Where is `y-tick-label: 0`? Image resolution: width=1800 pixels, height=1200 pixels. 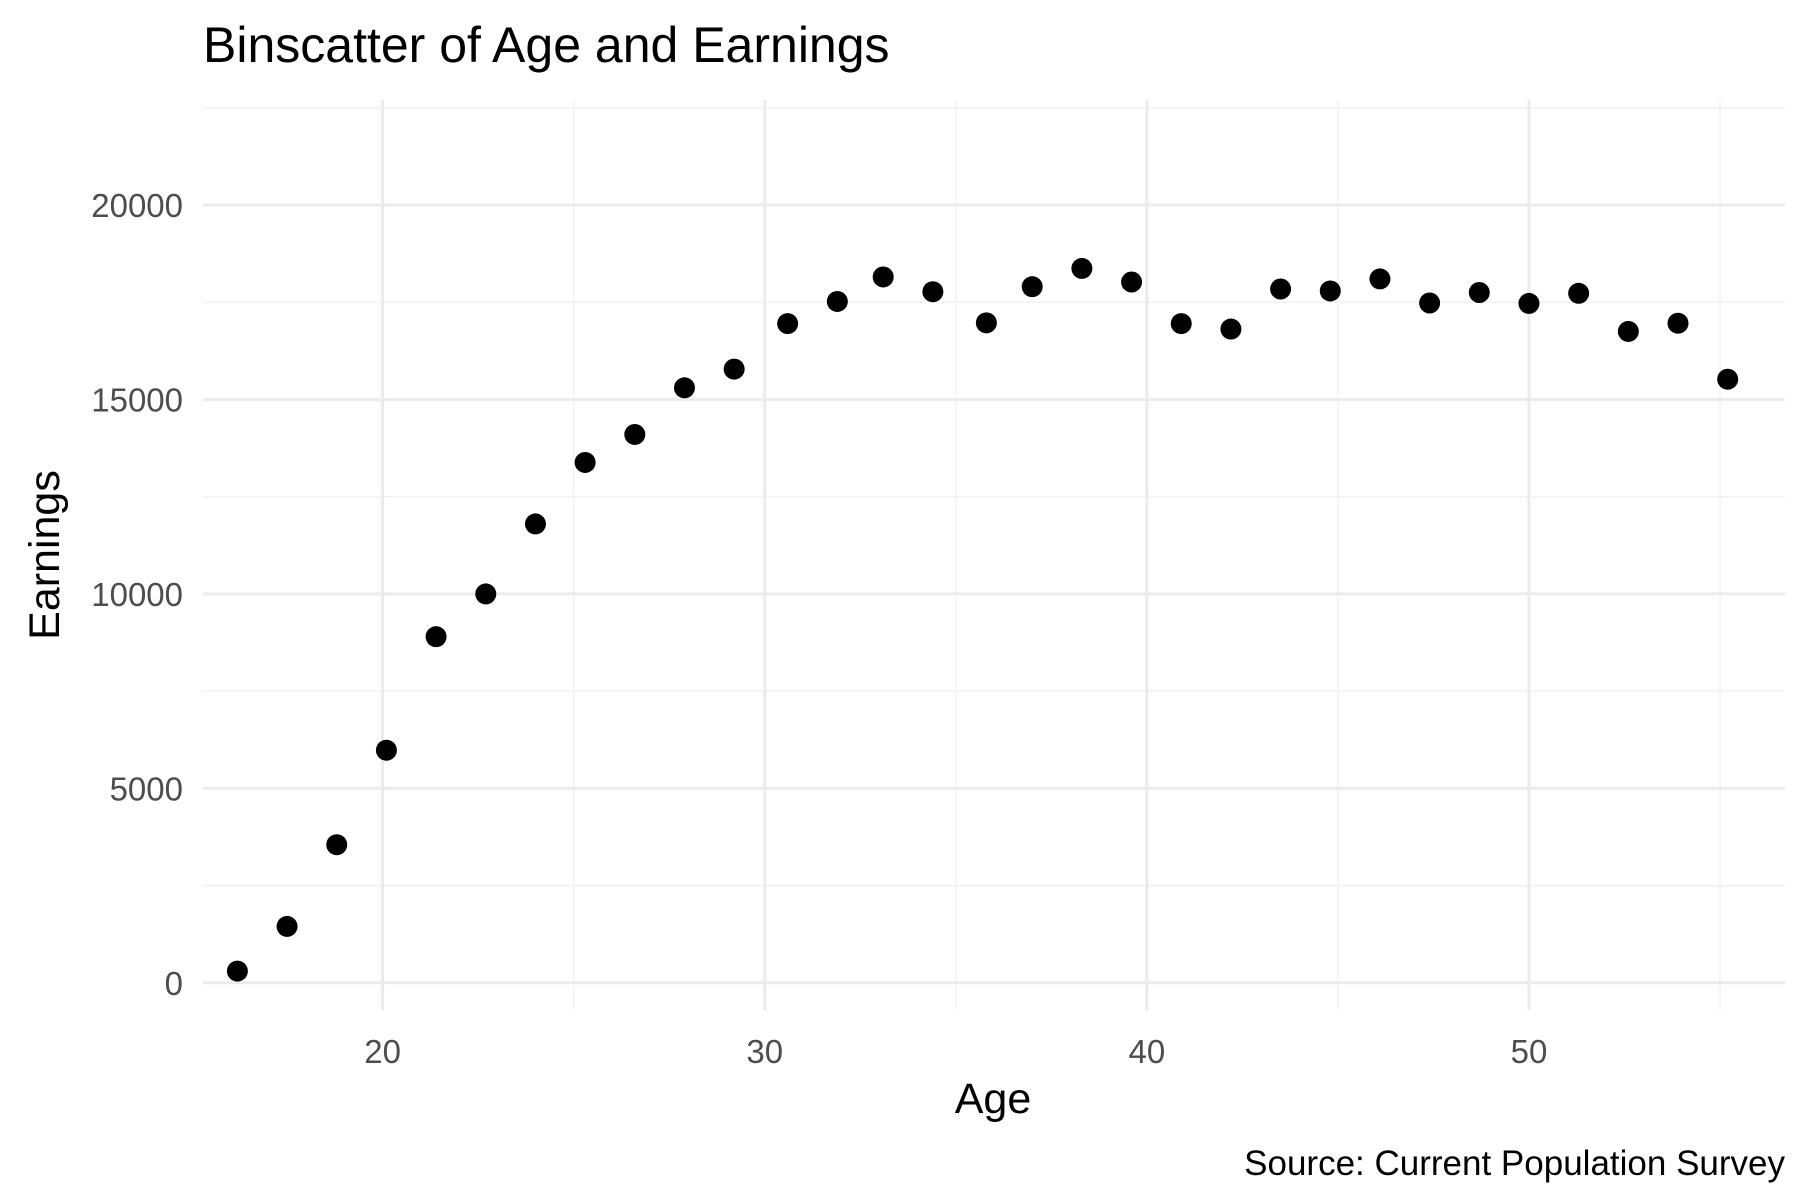
y-tick-label: 0 is located at coordinates (174, 983).